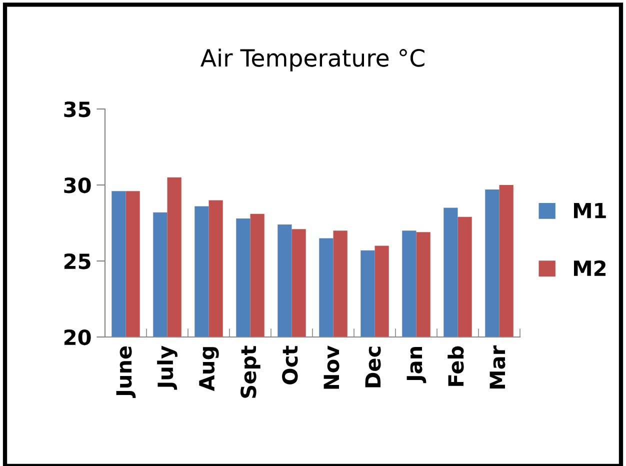  Describe the element at coordinates (373, 367) in the screenshot. I see `x-tick-label: Dec` at that location.